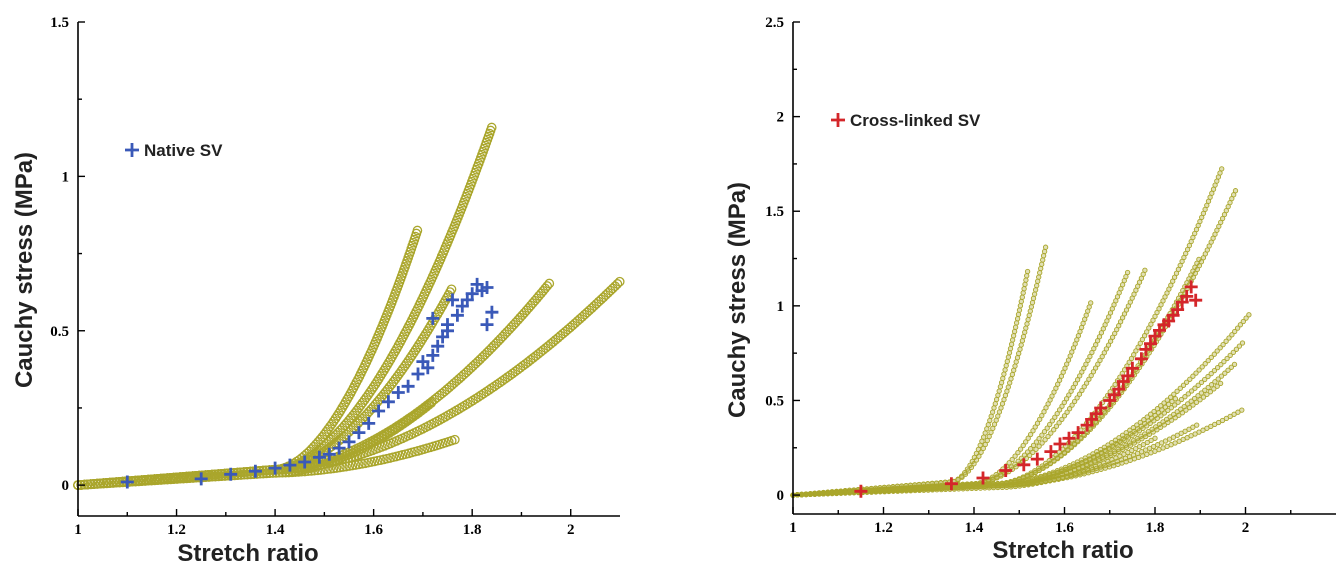  Describe the element at coordinates (915, 120) in the screenshot. I see `legend-label: Cross-linked SV` at that location.